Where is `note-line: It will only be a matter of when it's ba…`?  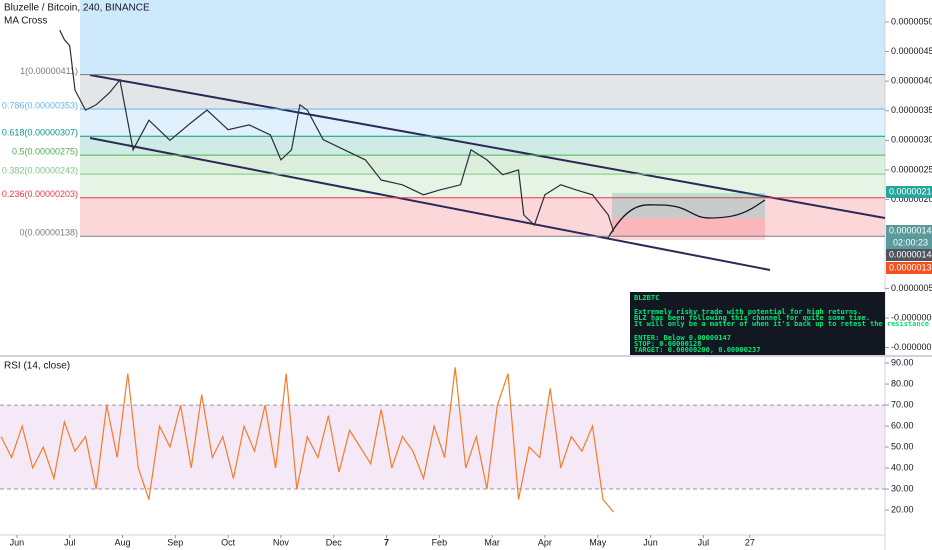 note-line: It will only be a matter of when it's ba… is located at coordinates (783, 324).